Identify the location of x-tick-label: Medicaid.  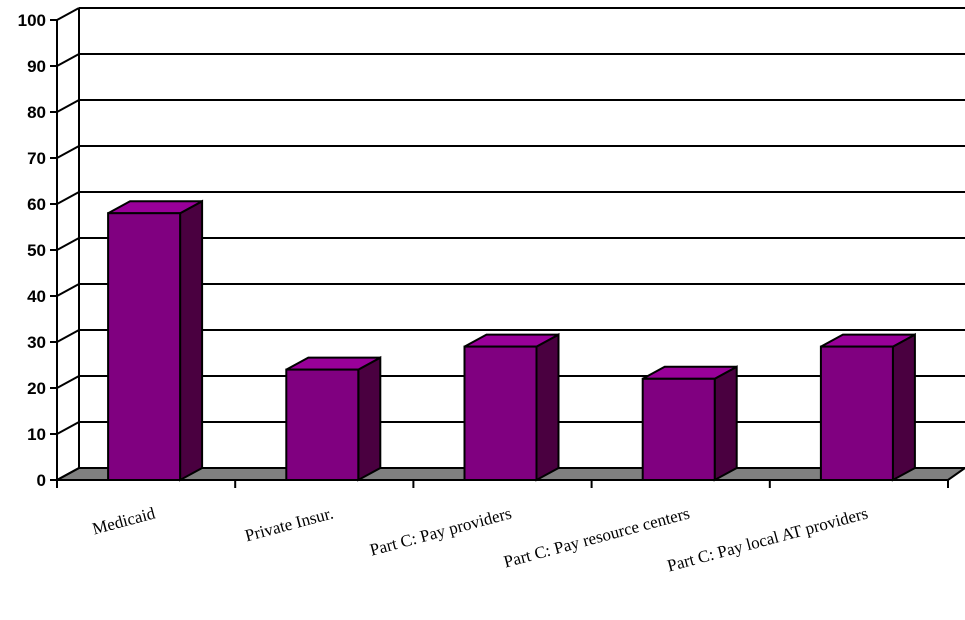
(123, 520).